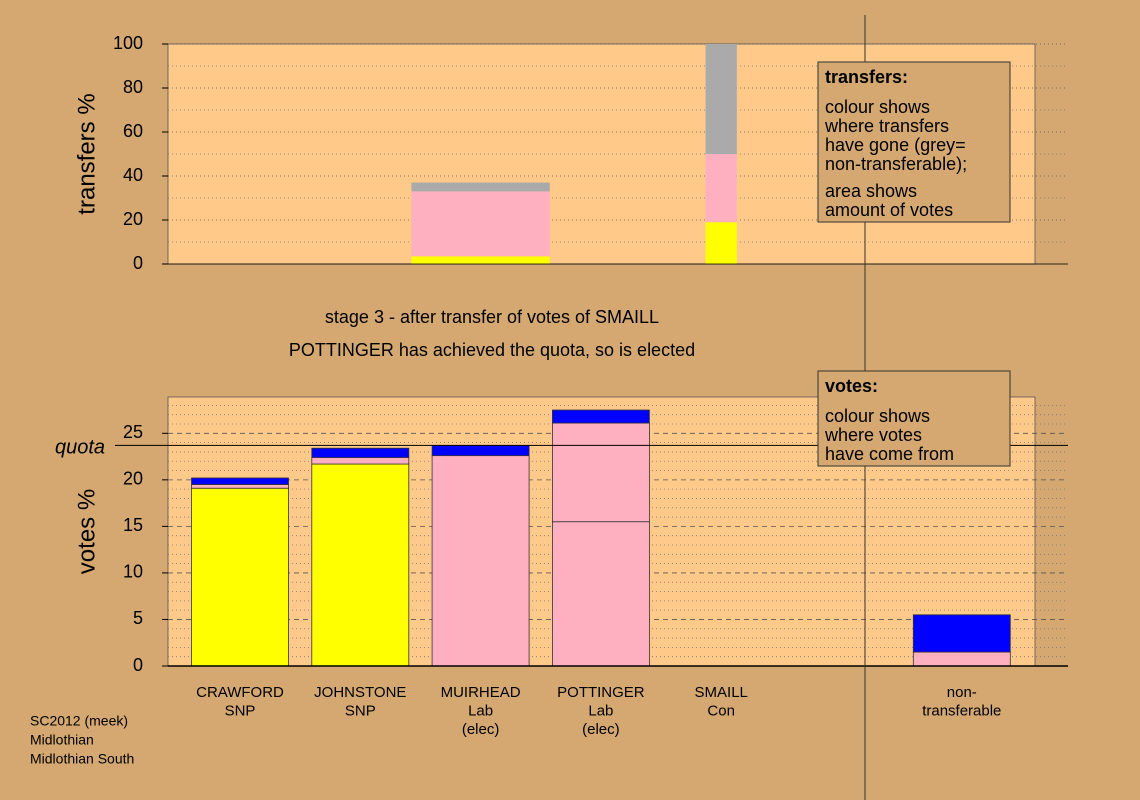 This screenshot has height=800, width=1140. Describe the element at coordinates (240, 692) in the screenshot. I see `x-tick-label: CRAWFORD` at that location.